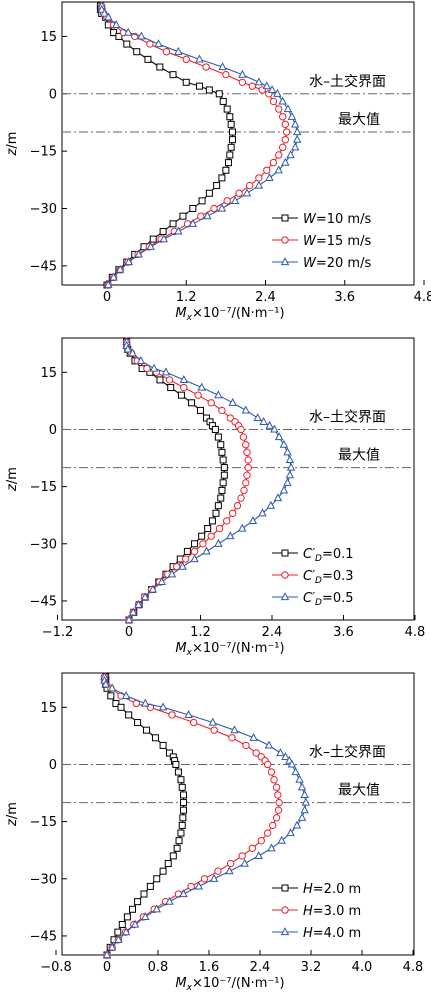 Image resolution: width=431 pixels, height=1000 pixels. I want to click on legend: W=10 m/s W=15 m/s W=20 m/s, so click(321, 241).